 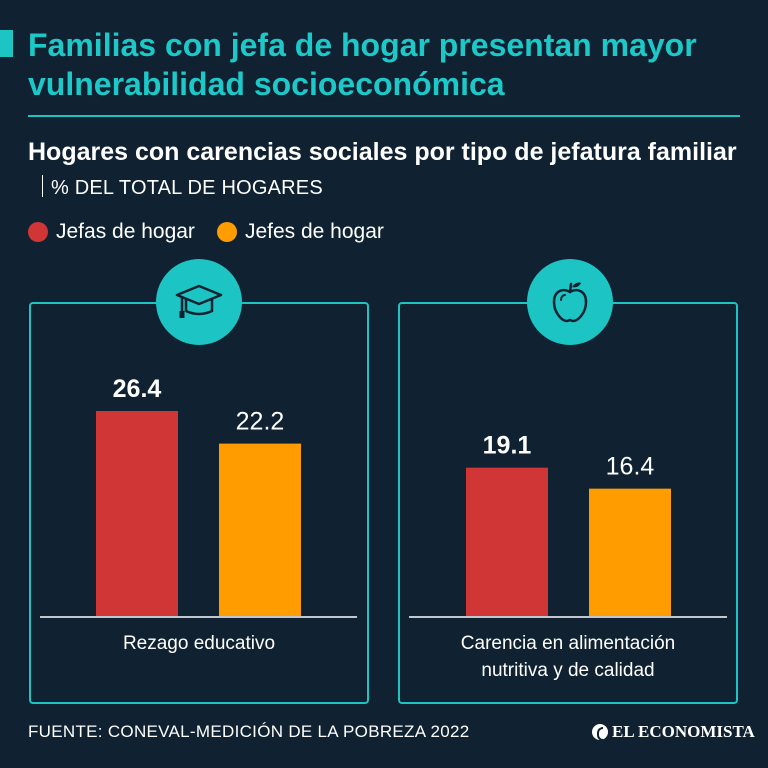 I want to click on bar-jefes-rezago-educativo, so click(x=260, y=529).